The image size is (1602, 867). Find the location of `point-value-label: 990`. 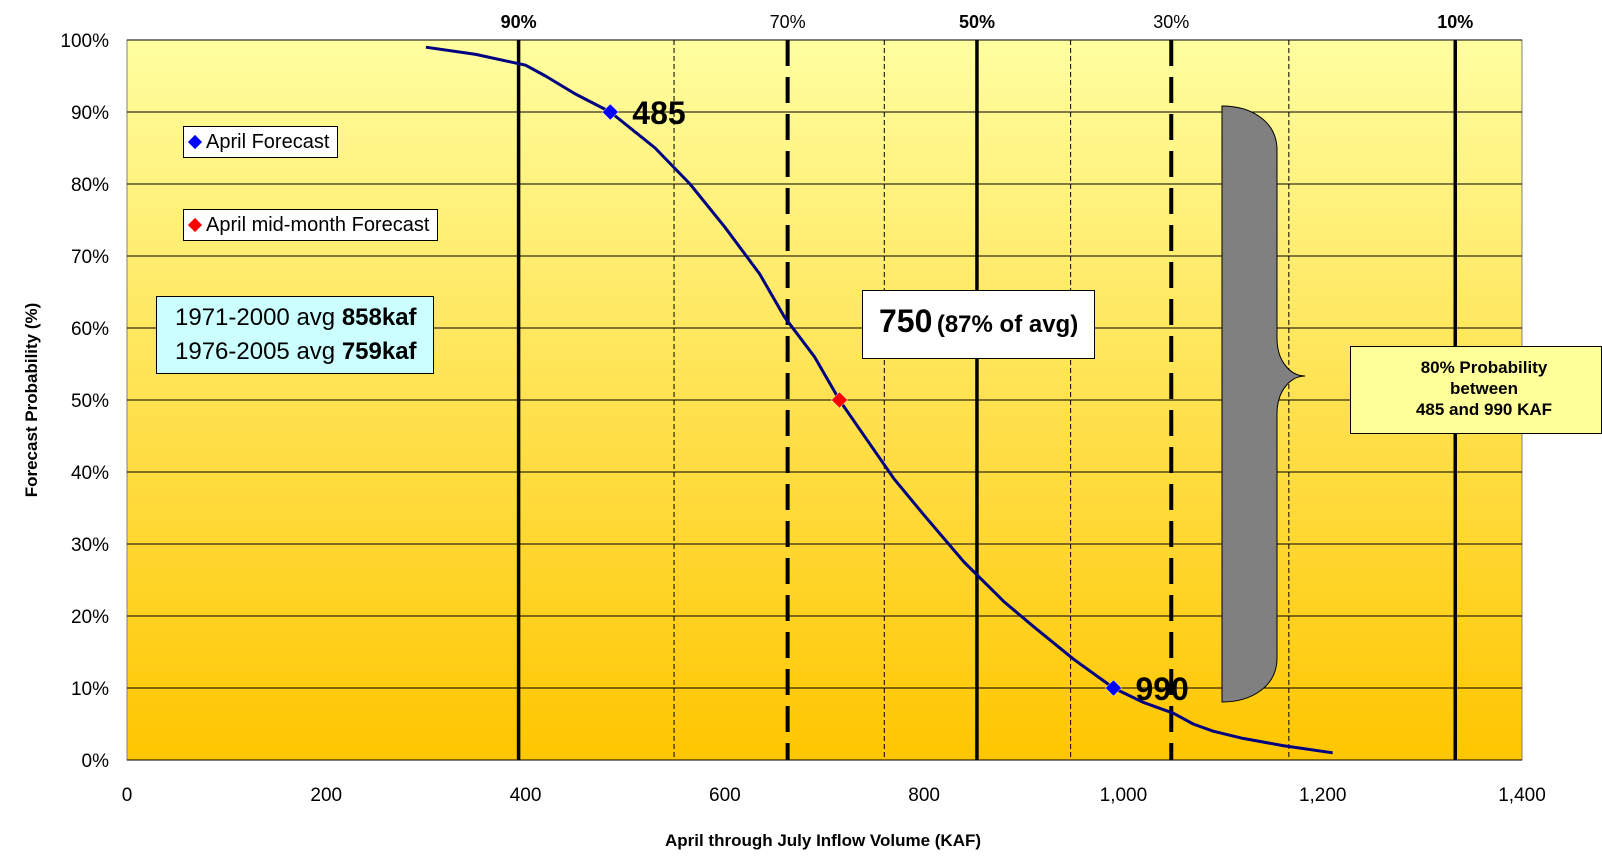

point-value-label: 990 is located at coordinates (1161, 689).